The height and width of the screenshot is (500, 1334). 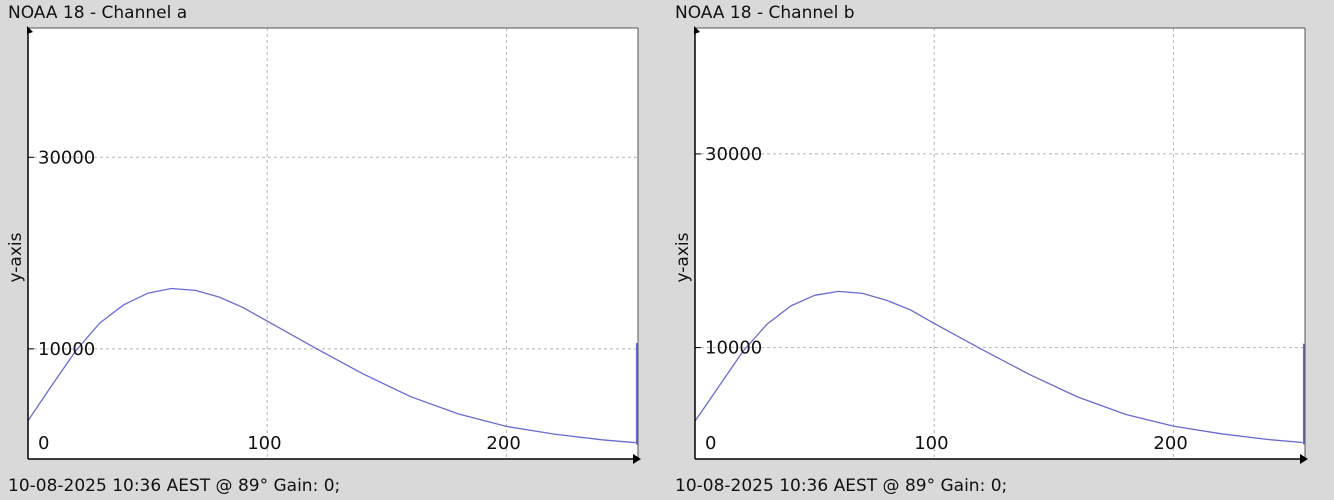 I want to click on chart-title: NOAA 18 - Channel a, so click(x=98, y=13).